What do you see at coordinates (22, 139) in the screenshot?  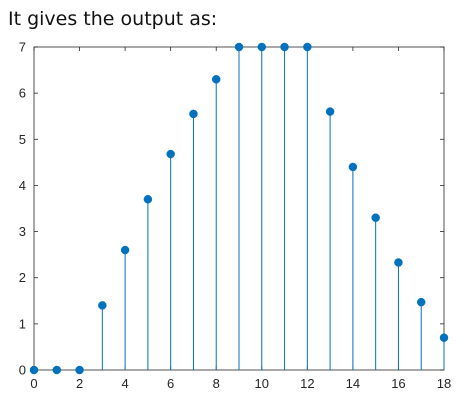 I see `y-tick-label: 5` at bounding box center [22, 139].